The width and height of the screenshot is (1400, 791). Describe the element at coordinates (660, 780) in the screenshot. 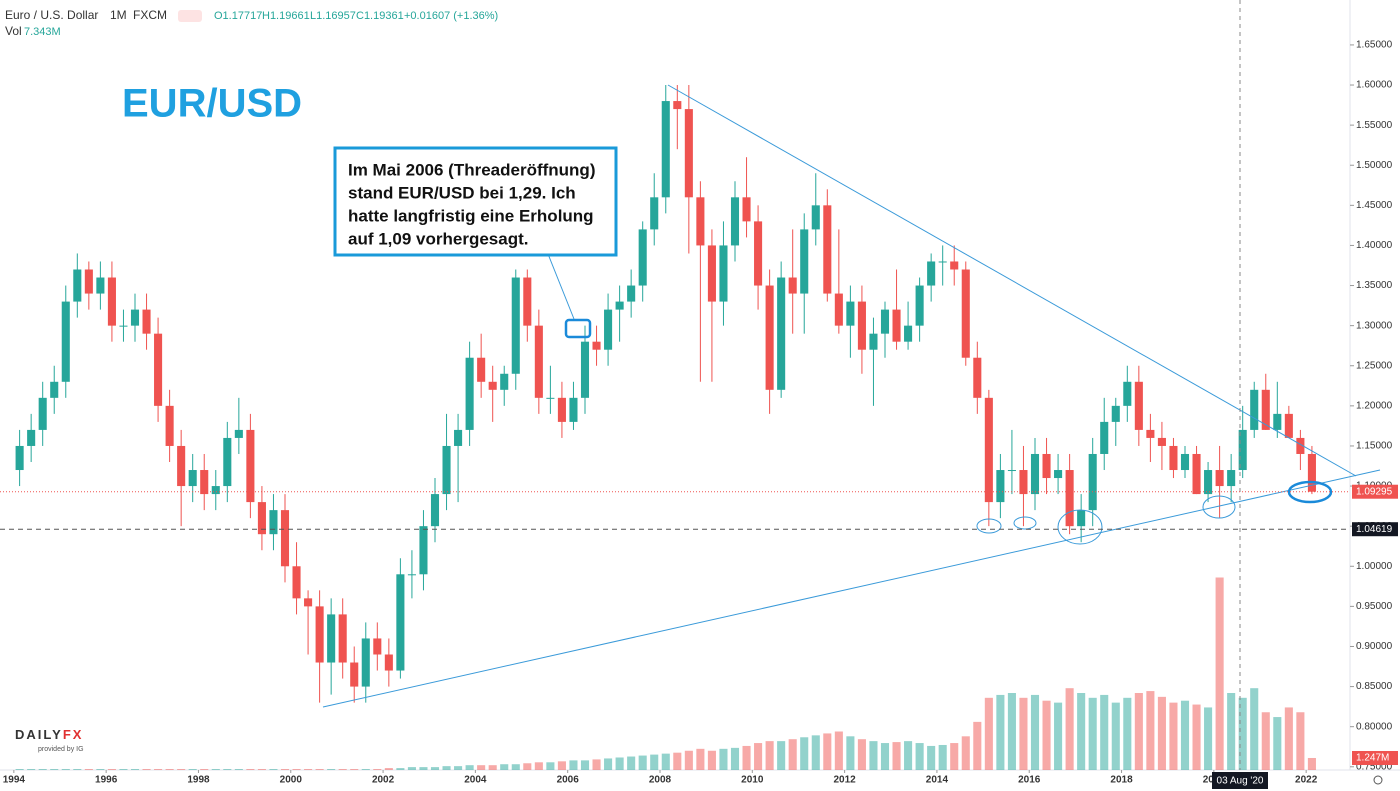

I see `x-tick-label: 2008` at that location.